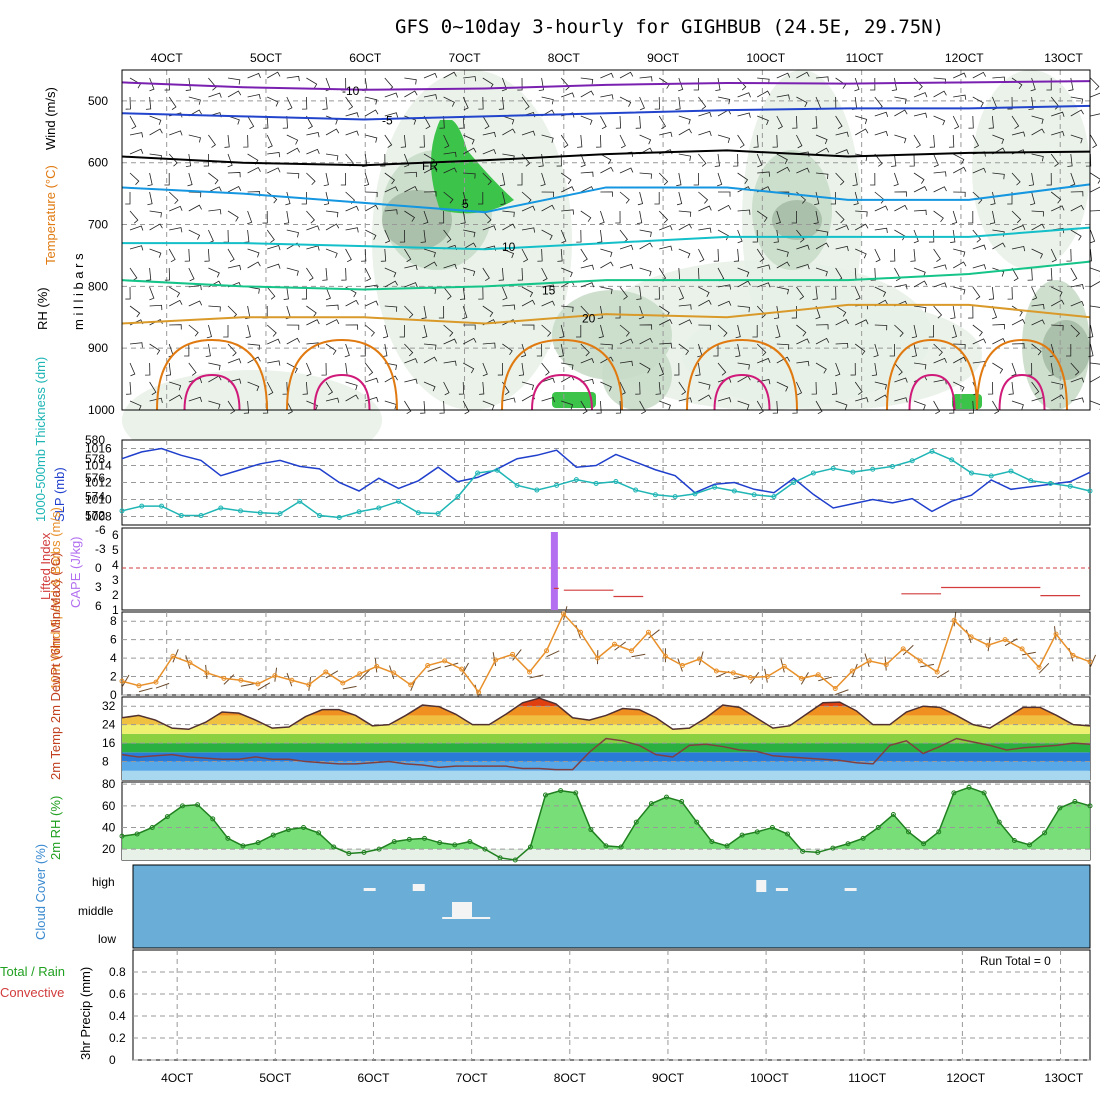 The width and height of the screenshot is (1100, 1100). I want to click on thickness-tick-label: 580, so click(95, 440).